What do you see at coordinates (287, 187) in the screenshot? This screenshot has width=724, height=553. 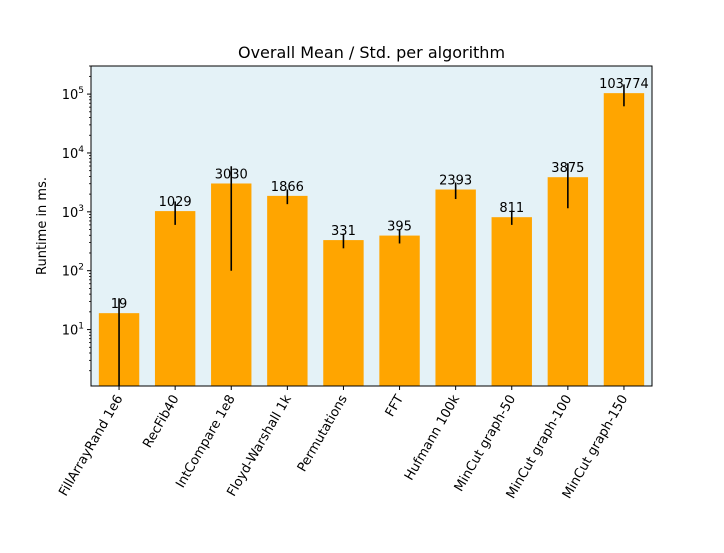 I see `value-label-4: 1866` at bounding box center [287, 187].